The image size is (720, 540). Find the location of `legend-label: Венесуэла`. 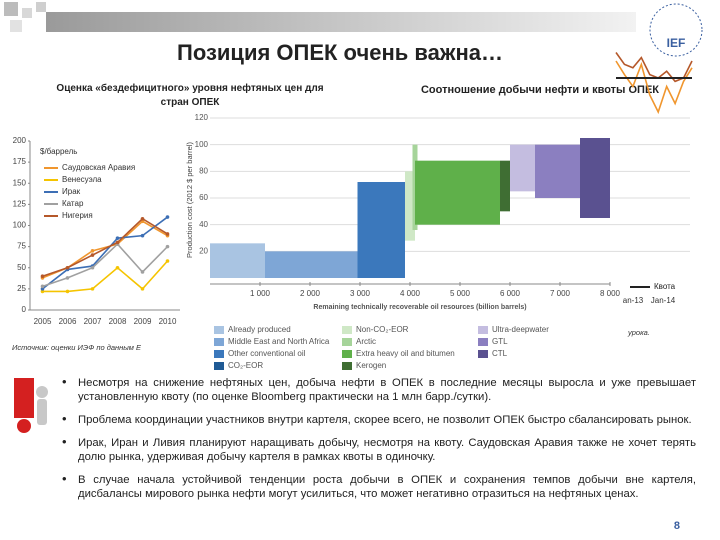

legend-label: Венесуэла is located at coordinates (82, 179).